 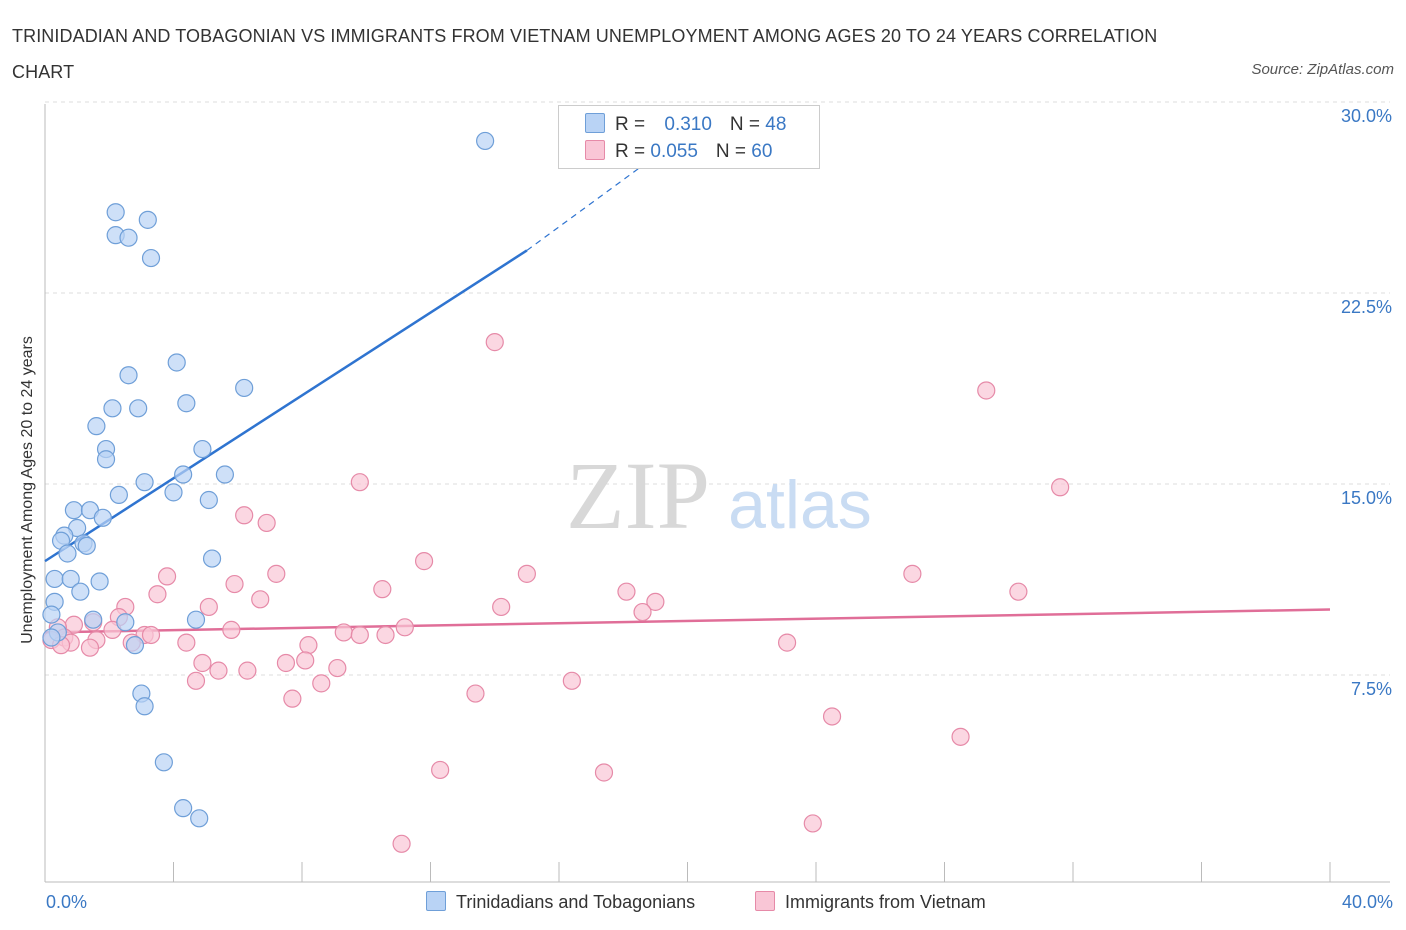 I want to click on trend-line-trinidadian-extension, so click(x=591, y=203).